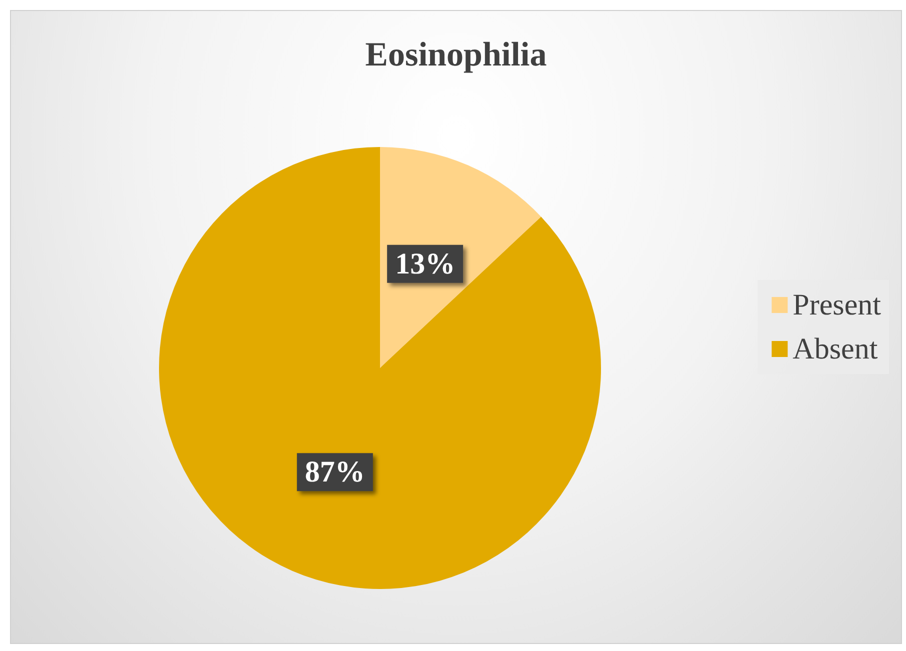 The image size is (906, 651). What do you see at coordinates (837, 305) in the screenshot?
I see `legend-label: Present` at bounding box center [837, 305].